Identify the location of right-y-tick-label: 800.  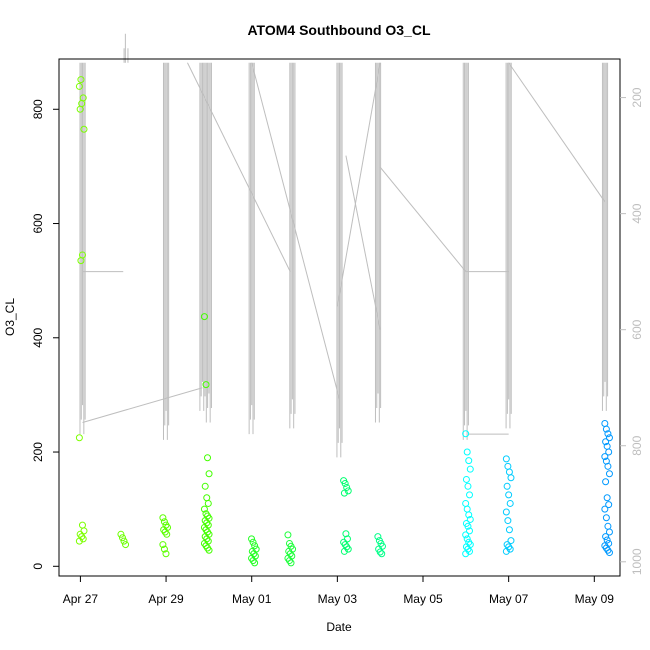
(637, 445).